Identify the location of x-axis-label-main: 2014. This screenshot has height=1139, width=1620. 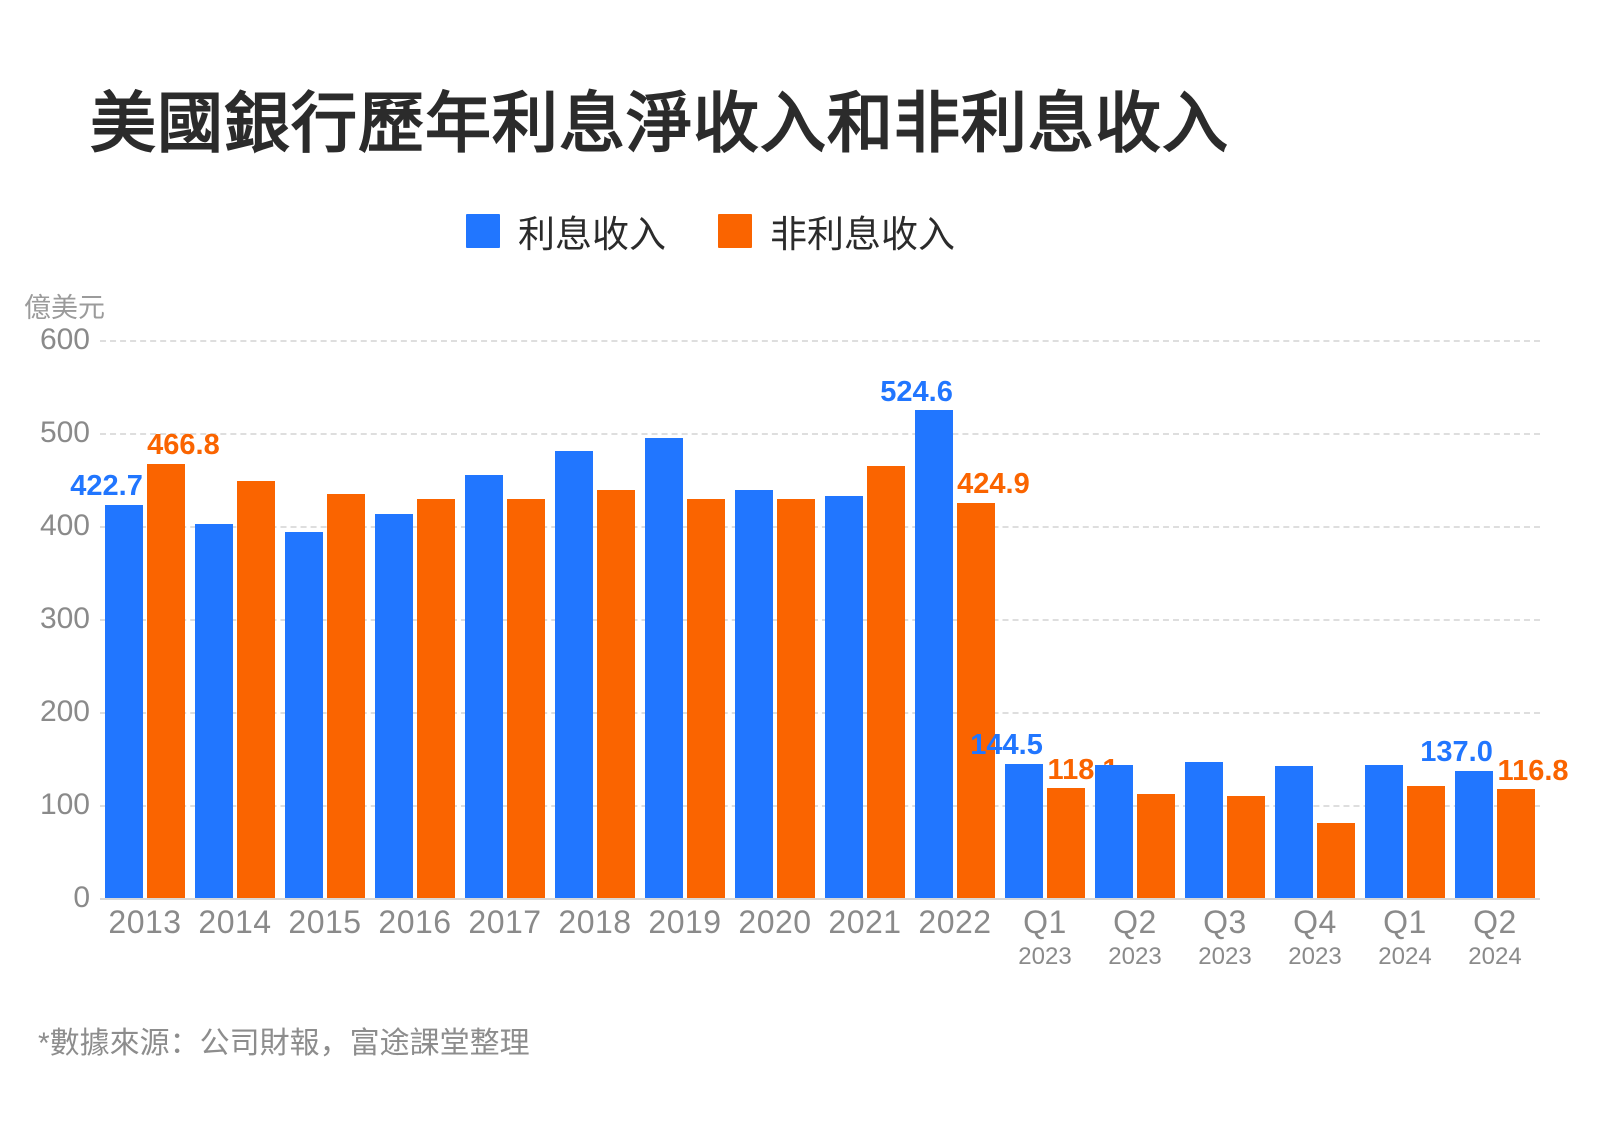
(235, 922).